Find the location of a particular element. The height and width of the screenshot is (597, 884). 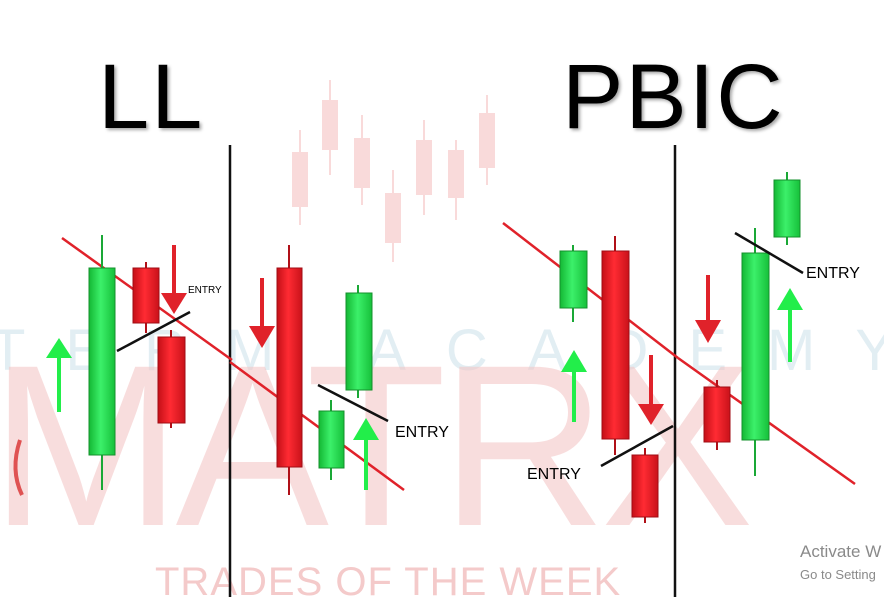

watermark-footer-text: TRADES OF THE WEEK is located at coordinates (388, 578).